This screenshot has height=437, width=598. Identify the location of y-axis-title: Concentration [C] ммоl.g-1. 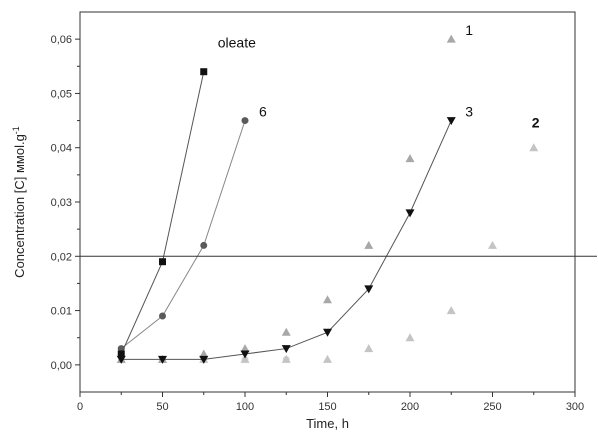
(19, 202).